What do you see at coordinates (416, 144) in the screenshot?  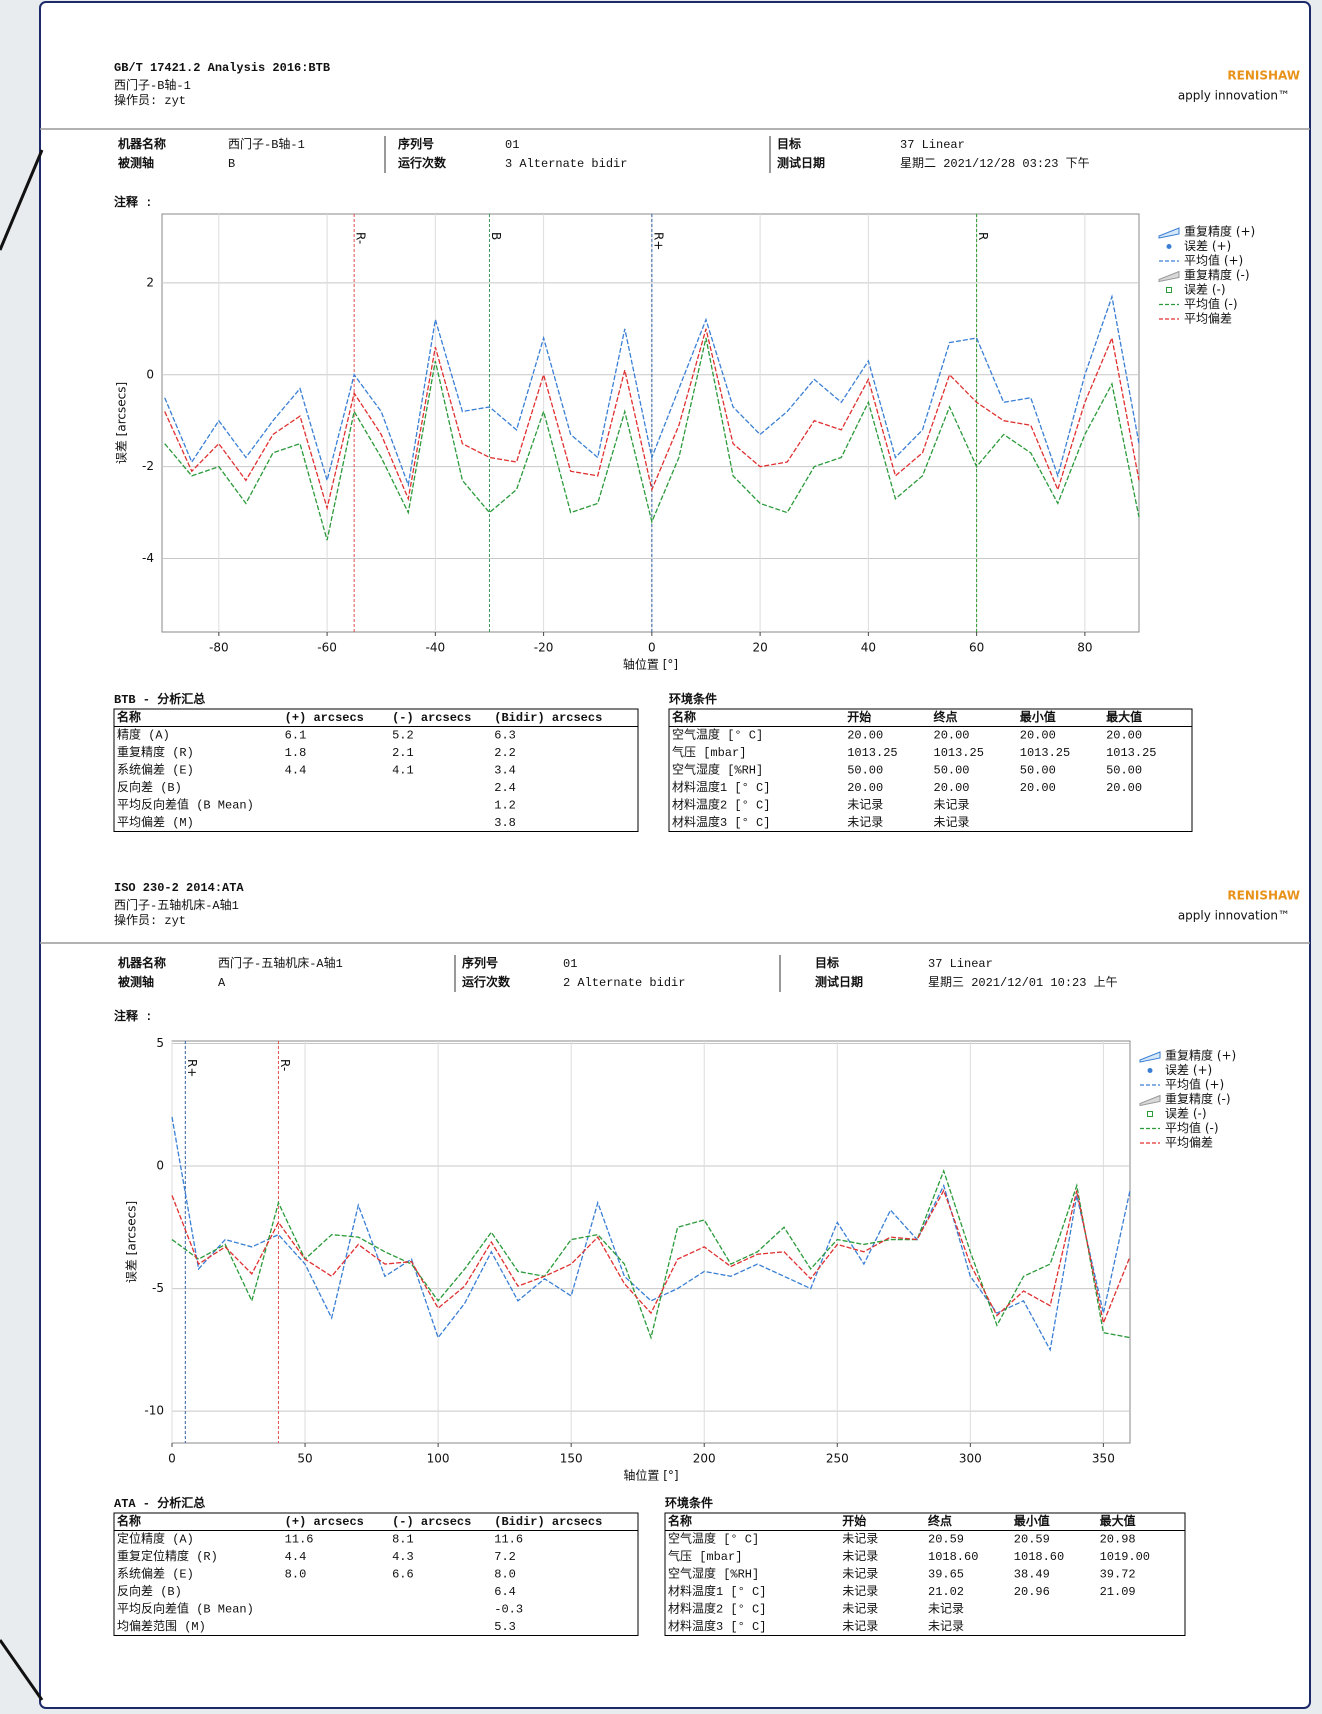 I see `info-label: 序列号` at bounding box center [416, 144].